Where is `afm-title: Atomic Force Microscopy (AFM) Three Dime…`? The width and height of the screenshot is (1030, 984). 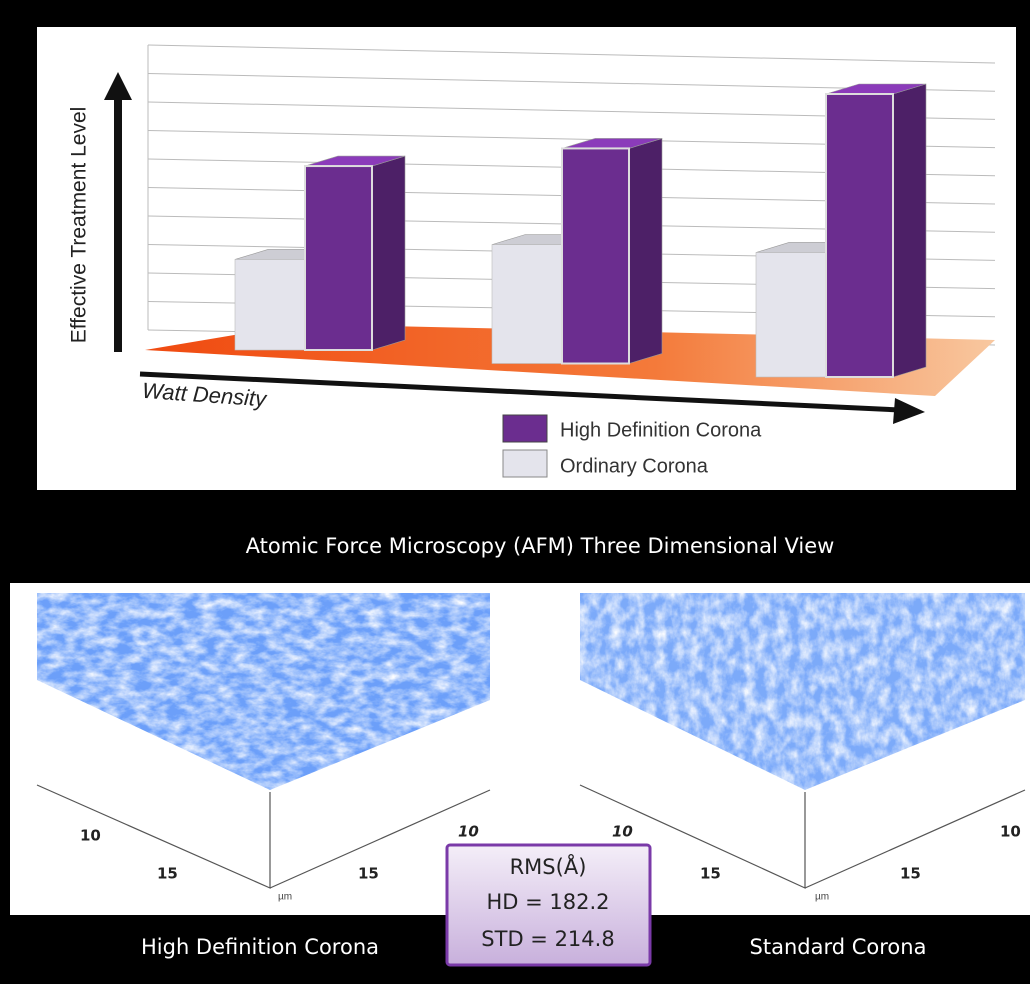
afm-title: Atomic Force Microscopy (AFM) Three Dime… is located at coordinates (540, 546).